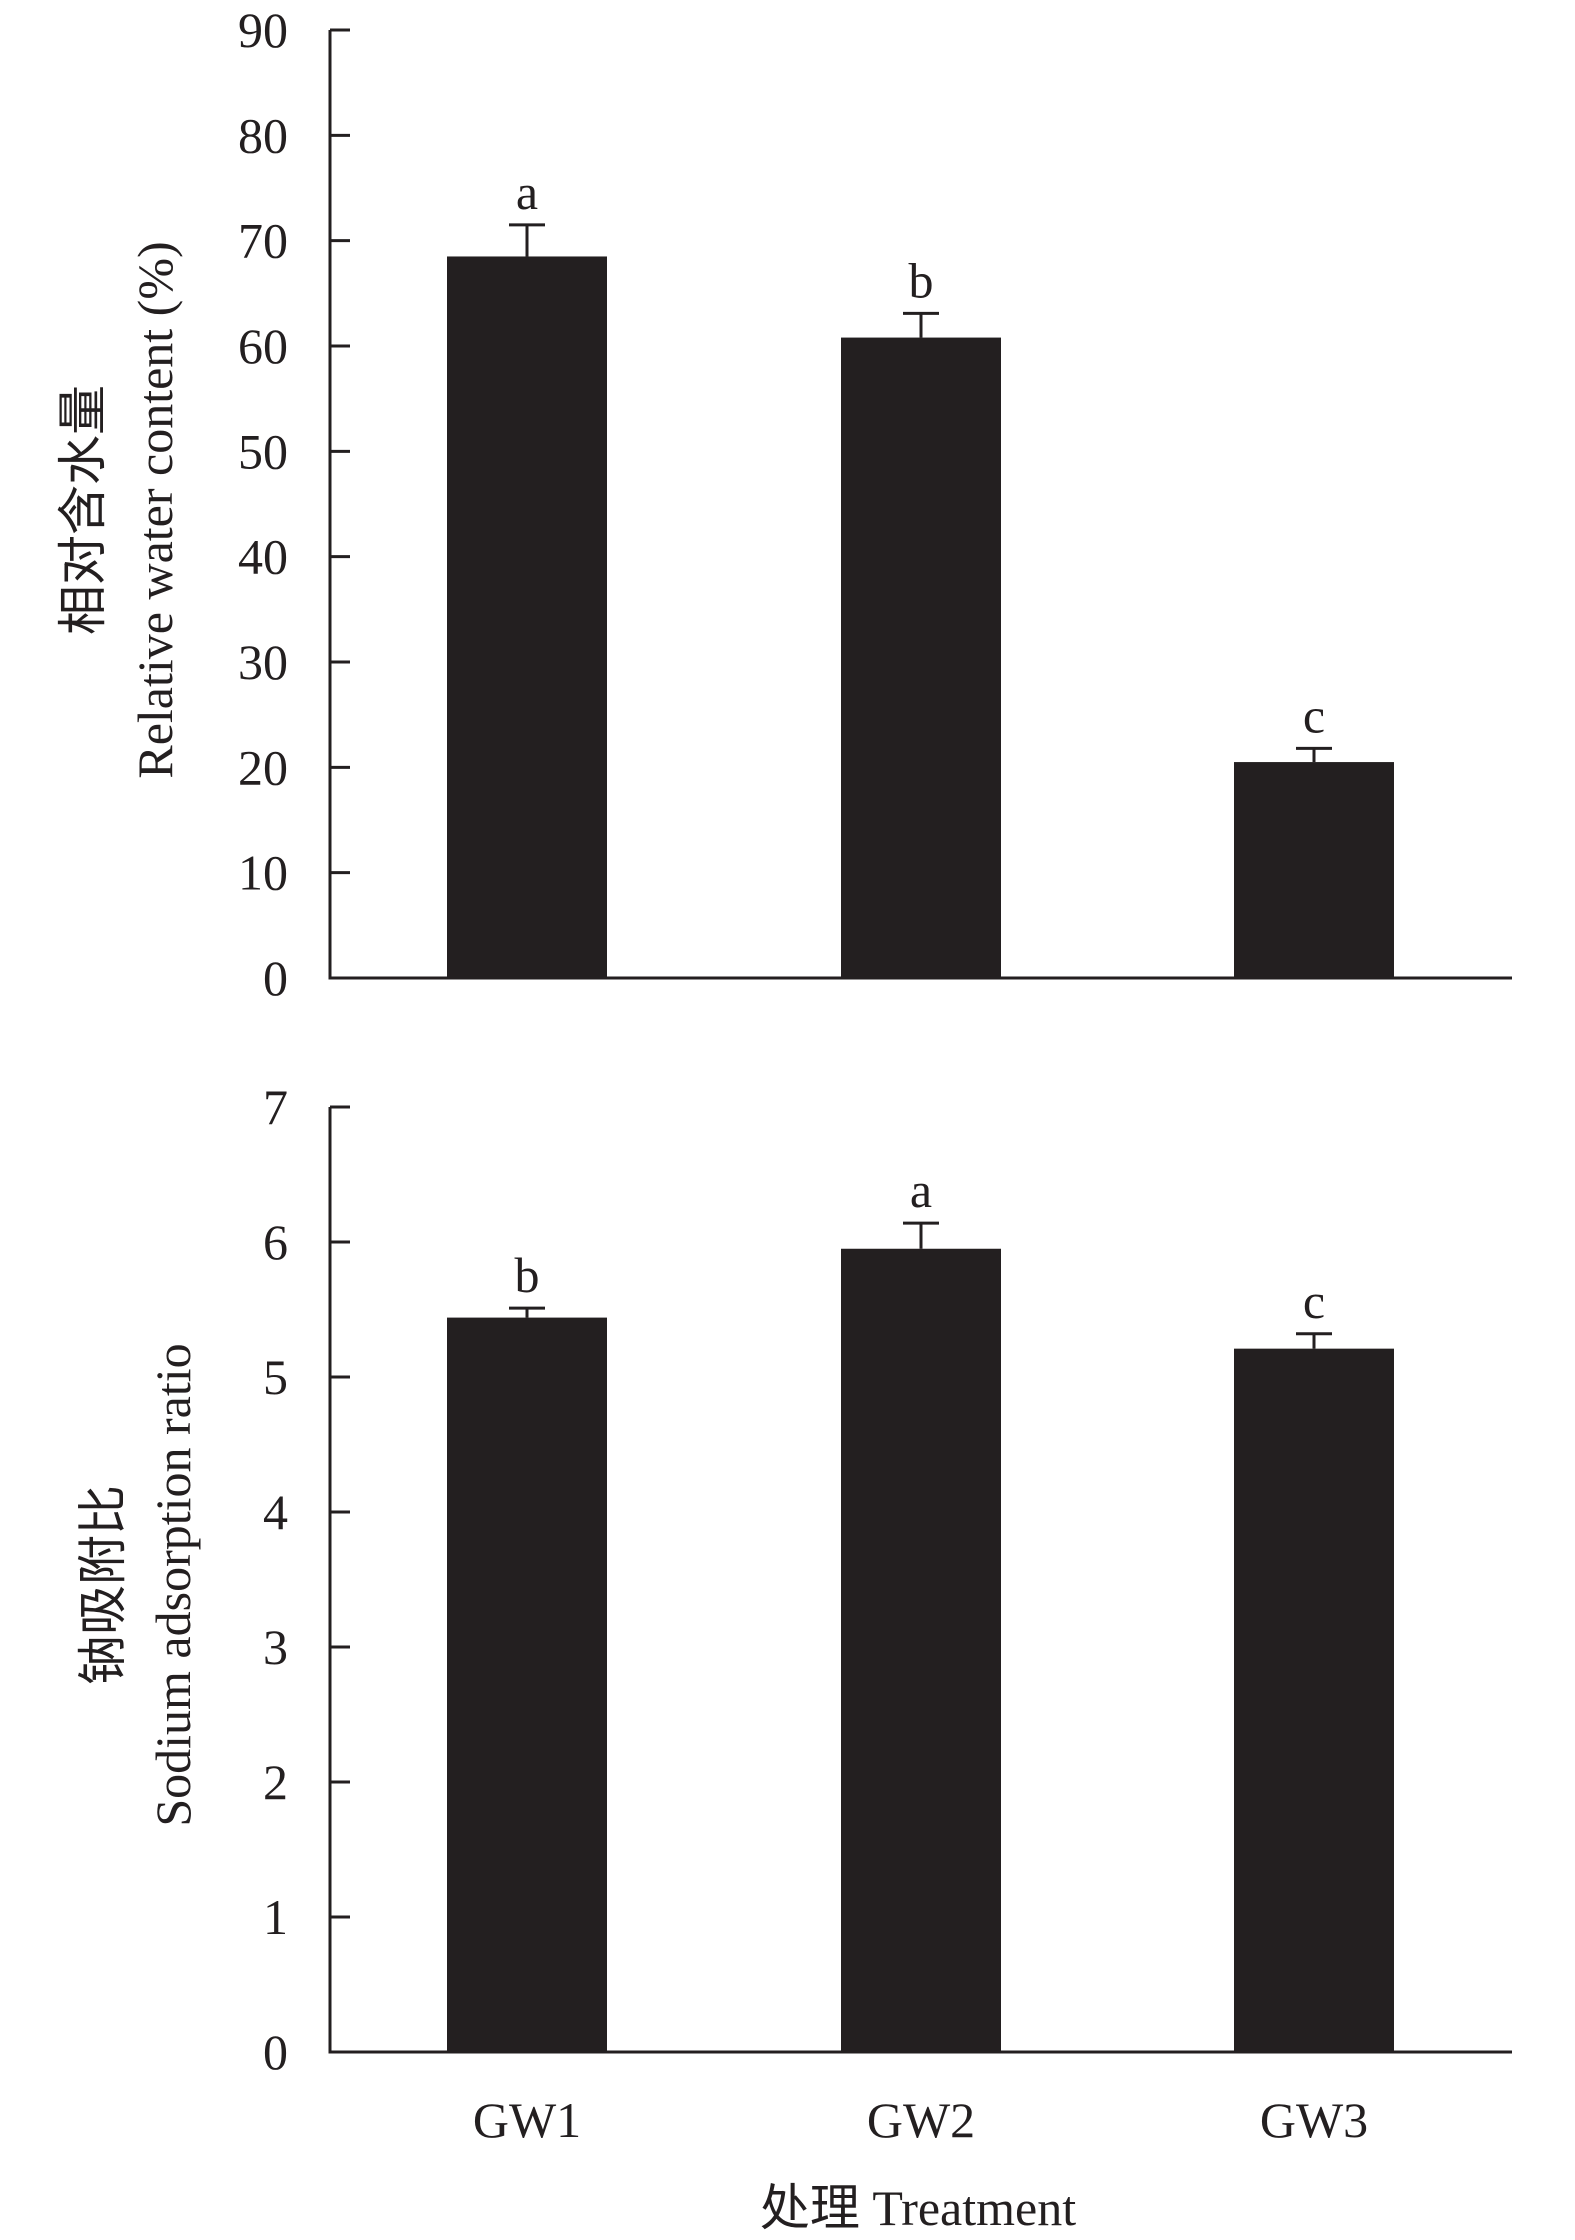 This screenshot has width=1575, height=2240. What do you see at coordinates (275, 1647) in the screenshot?
I see `y-tick-label: 3` at bounding box center [275, 1647].